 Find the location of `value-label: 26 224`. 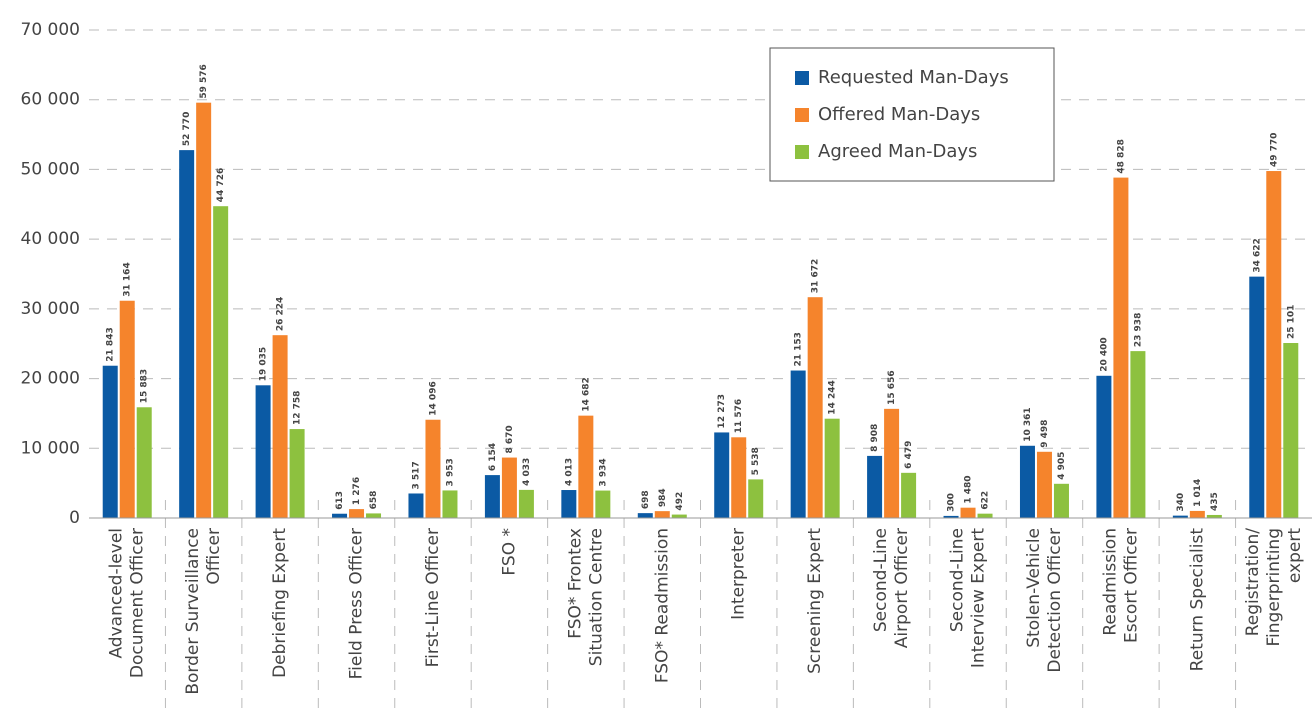

value-label: 26 224 is located at coordinates (281, 314).